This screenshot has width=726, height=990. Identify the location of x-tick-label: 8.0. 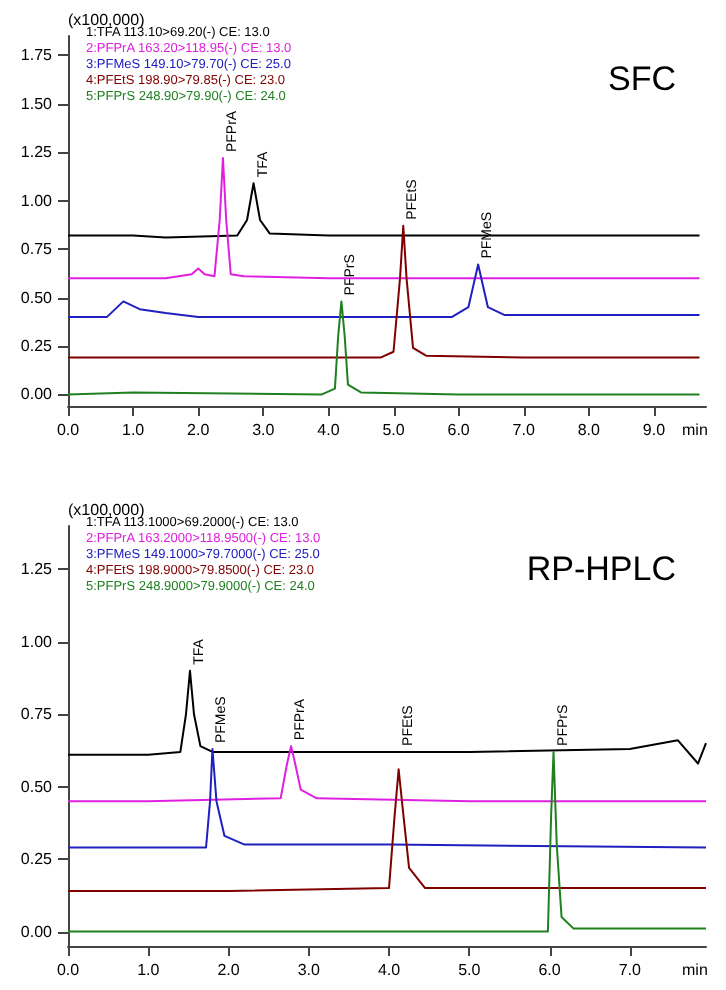
(589, 430).